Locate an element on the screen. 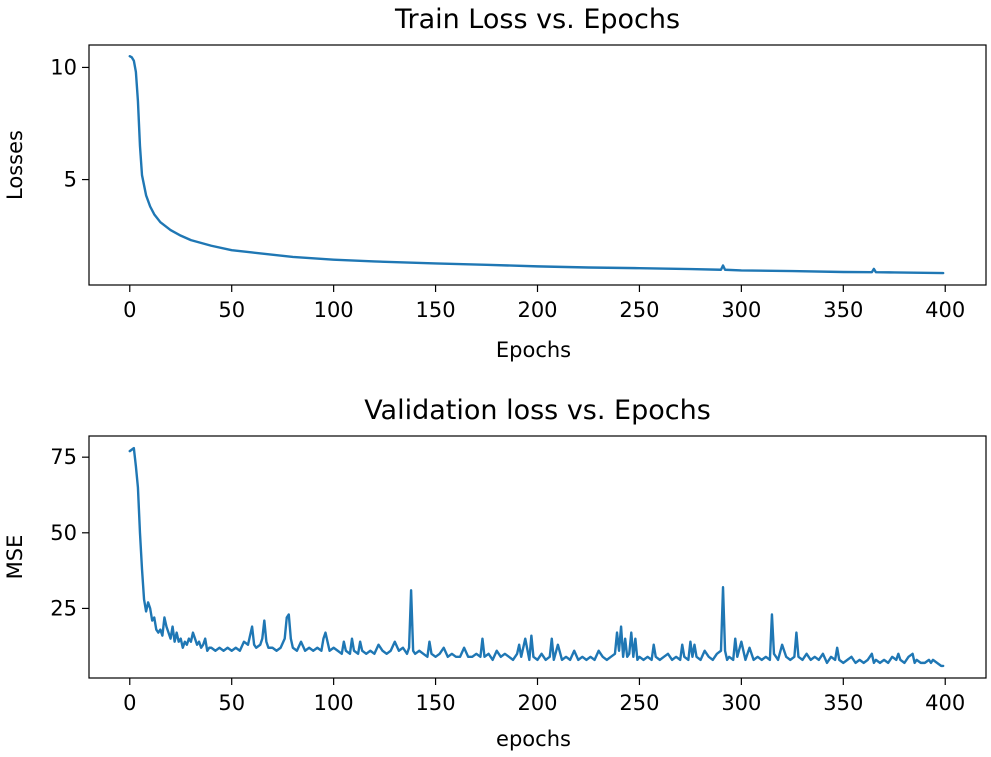 Image resolution: width=991 pixels, height=757 pixels. train-x-tick-label: 50 is located at coordinates (231, 310).